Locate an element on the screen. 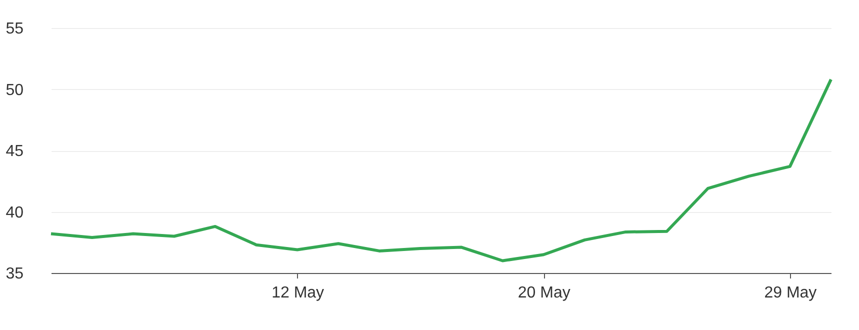 Image resolution: width=859 pixels, height=330 pixels. x-tick-label: 20 May is located at coordinates (544, 293).